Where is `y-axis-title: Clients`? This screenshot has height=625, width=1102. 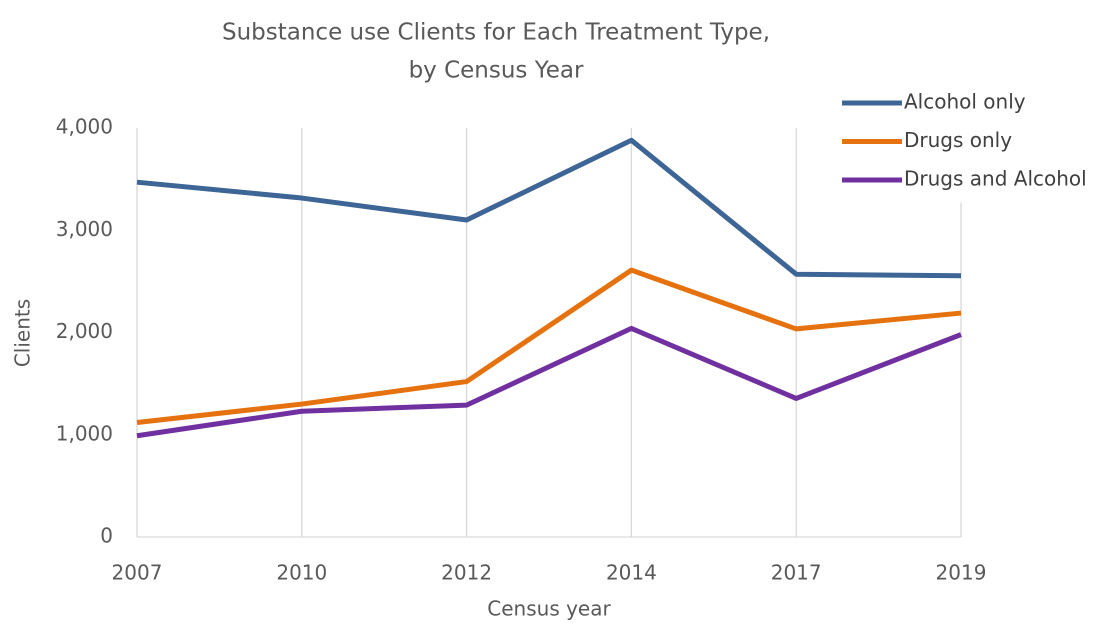
y-axis-title: Clients is located at coordinates (23, 333).